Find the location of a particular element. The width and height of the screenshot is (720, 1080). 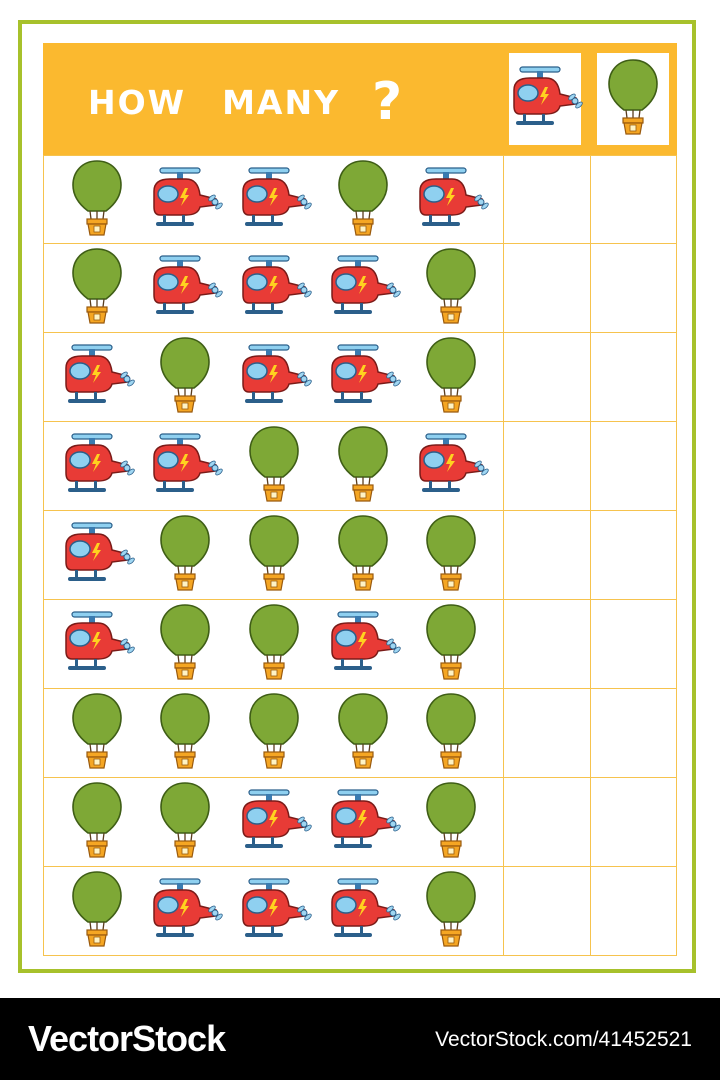

page-title: HOW MANY ? is located at coordinates (246, 102).